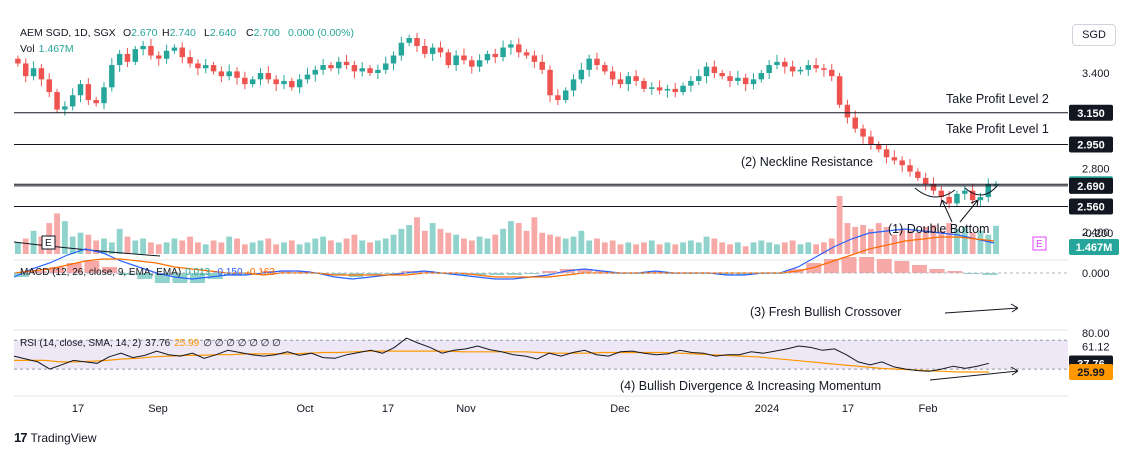  Describe the element at coordinates (620, 409) in the screenshot. I see `time-tick: Dec` at that location.